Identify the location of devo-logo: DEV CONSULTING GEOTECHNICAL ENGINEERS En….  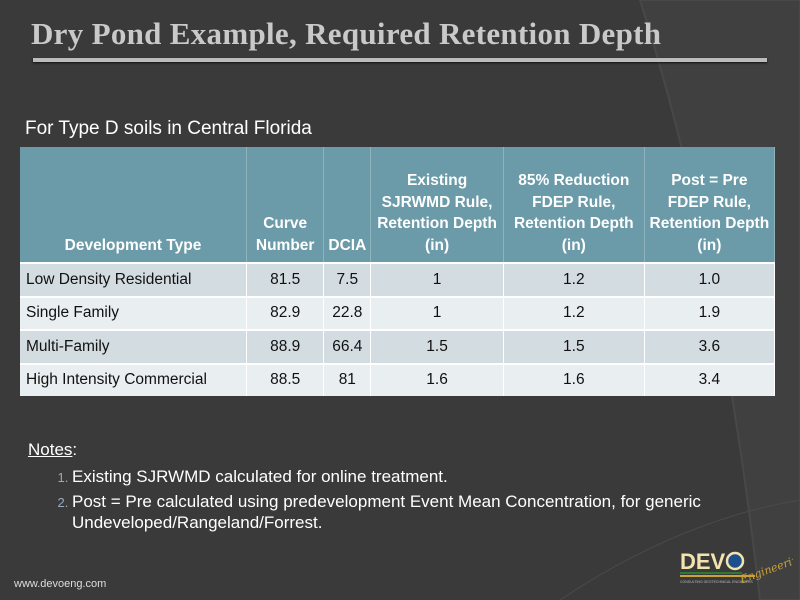
(736, 568).